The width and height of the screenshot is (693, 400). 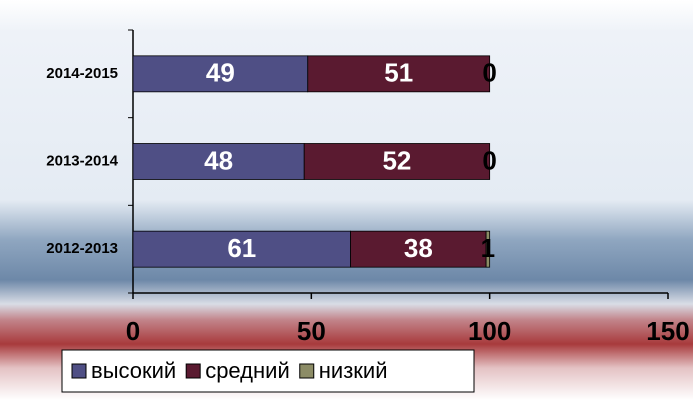 I want to click on value-label: 48, so click(x=218, y=160).